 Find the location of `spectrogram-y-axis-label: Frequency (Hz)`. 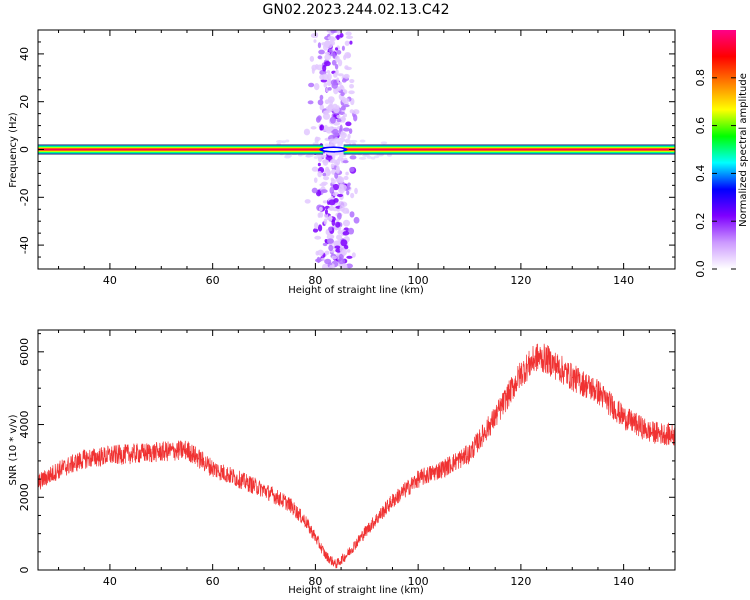

spectrogram-y-axis-label: Frequency (Hz) is located at coordinates (13, 150).